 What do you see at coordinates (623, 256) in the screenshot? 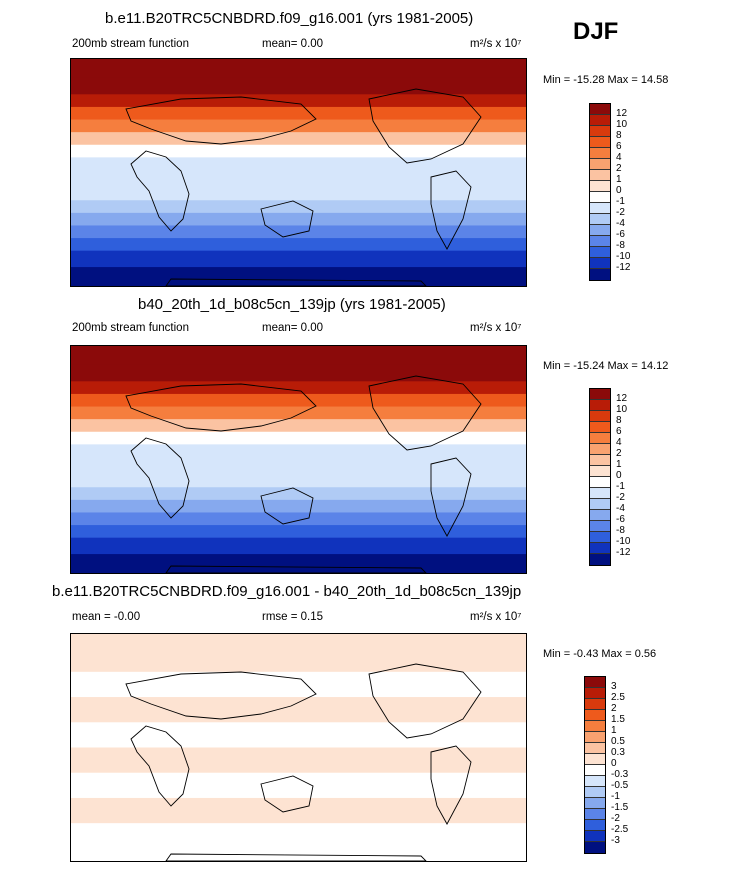
I see `colorbar-tick-label: -10` at bounding box center [623, 256].